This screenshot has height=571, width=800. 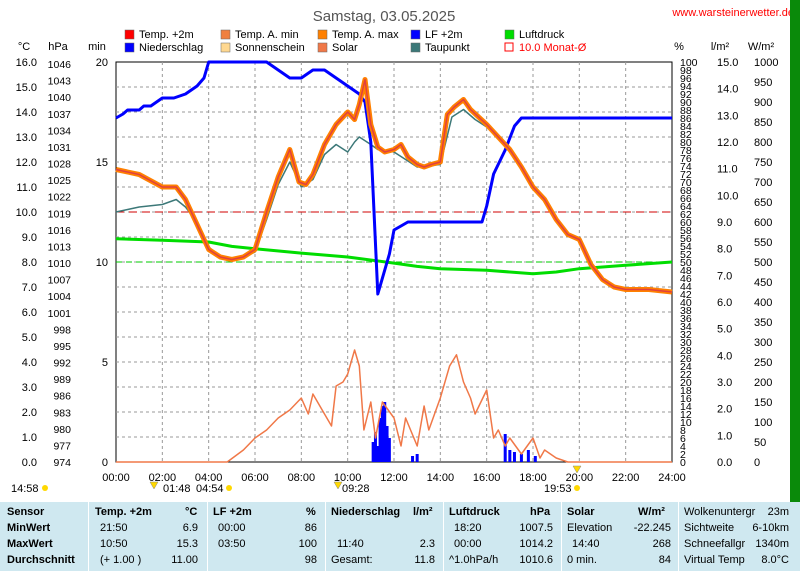 I want to click on rain-tick-label: 13.0, so click(x=727, y=116).